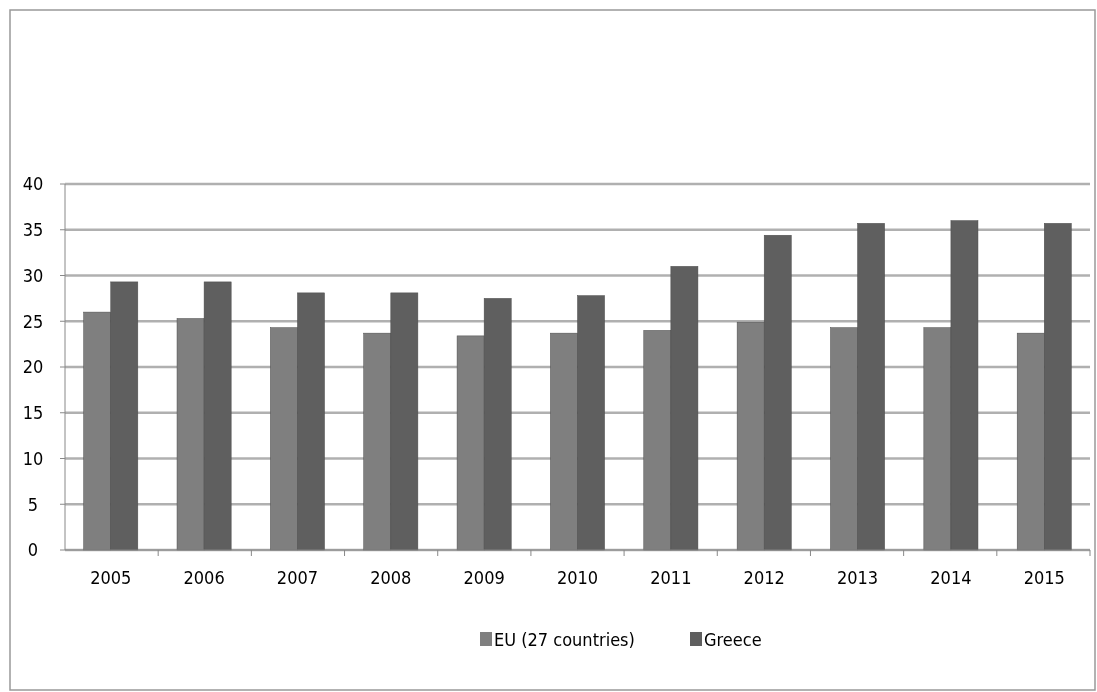 The height and width of the screenshot is (692, 1097). What do you see at coordinates (391, 577) in the screenshot?
I see `x-tick-label: 2008` at bounding box center [391, 577].